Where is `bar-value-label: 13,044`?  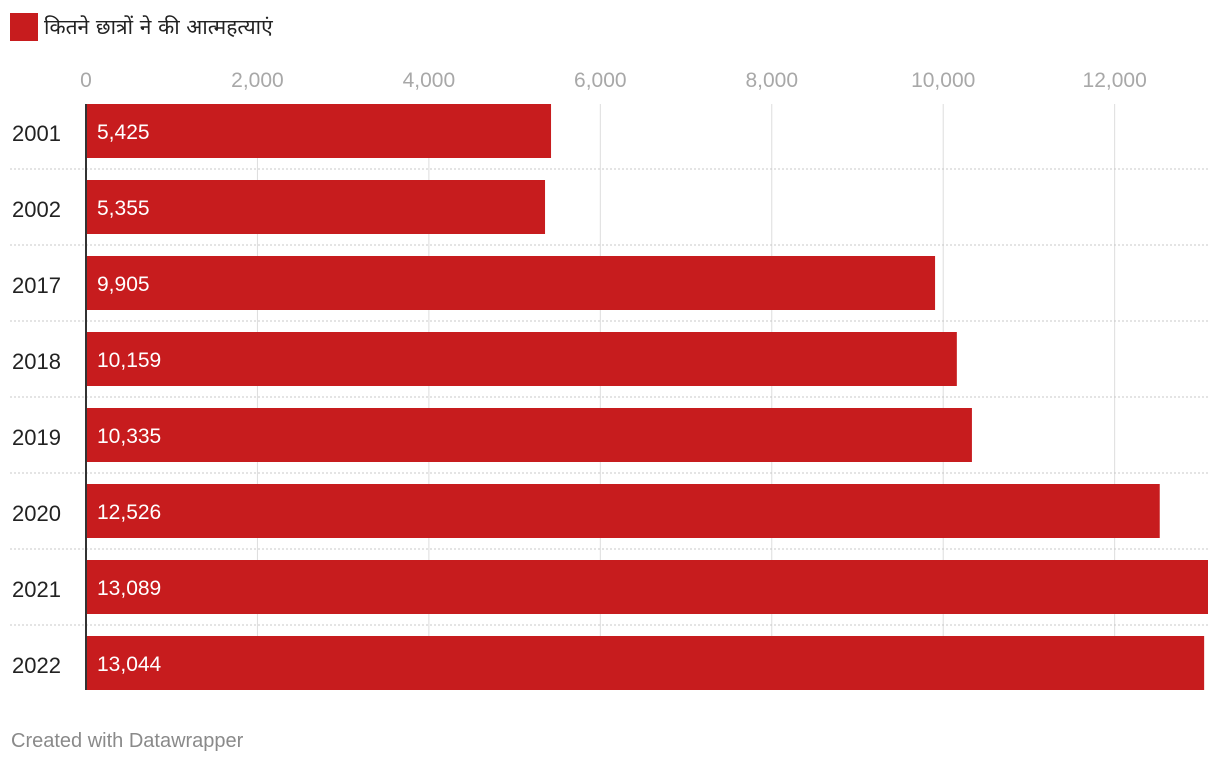
bar-value-label: 13,044 is located at coordinates (129, 664).